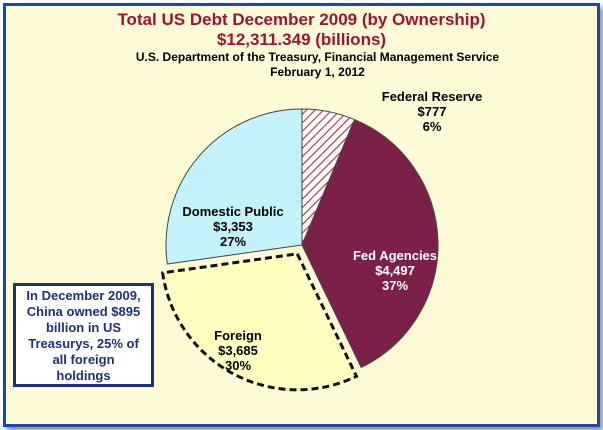 The height and width of the screenshot is (430, 603). What do you see at coordinates (83, 311) in the screenshot?
I see `note-line: China owned $895` at bounding box center [83, 311].